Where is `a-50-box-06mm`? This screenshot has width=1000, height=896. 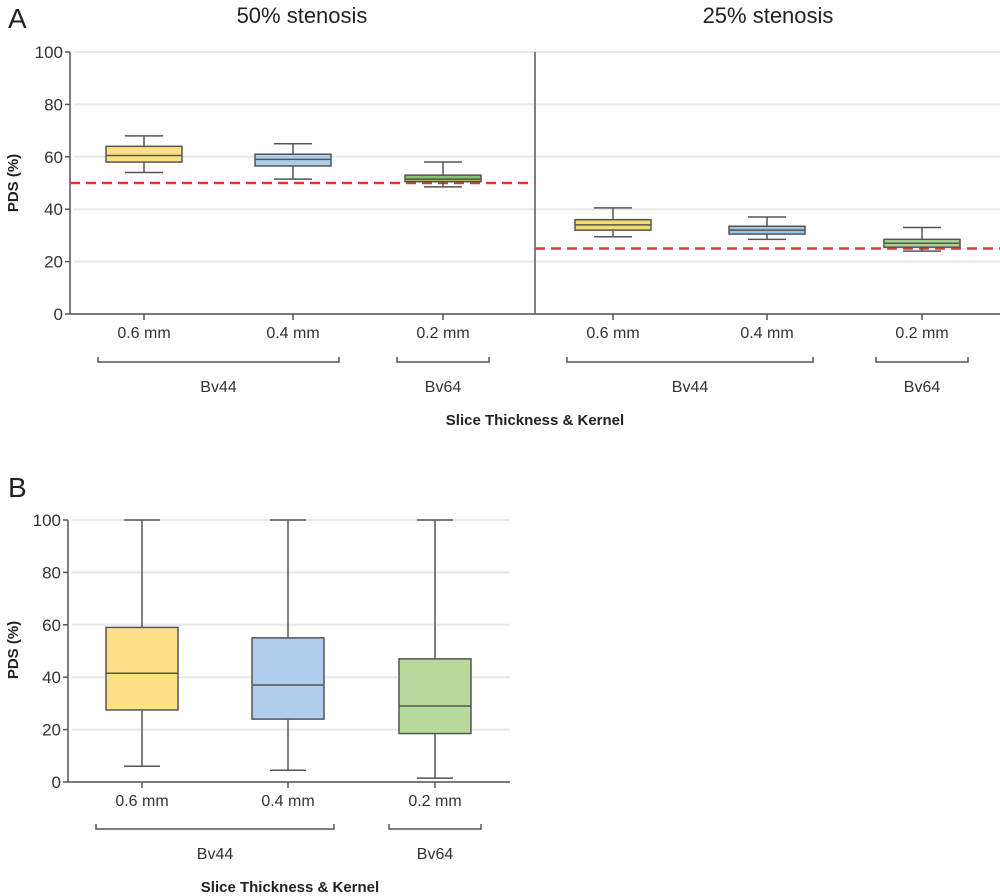
a-50-box-06mm is located at coordinates (144, 154).